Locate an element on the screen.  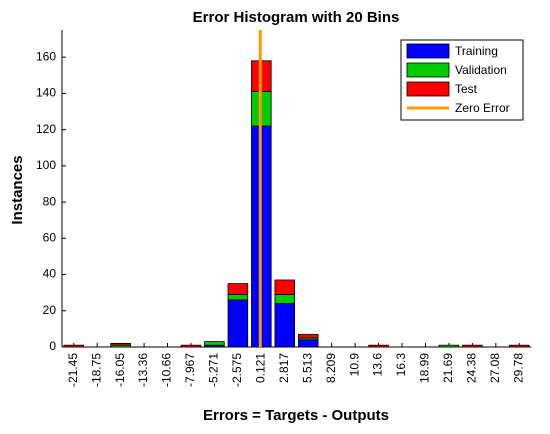
x-tick-label: 16.3 is located at coordinates (401, 365).